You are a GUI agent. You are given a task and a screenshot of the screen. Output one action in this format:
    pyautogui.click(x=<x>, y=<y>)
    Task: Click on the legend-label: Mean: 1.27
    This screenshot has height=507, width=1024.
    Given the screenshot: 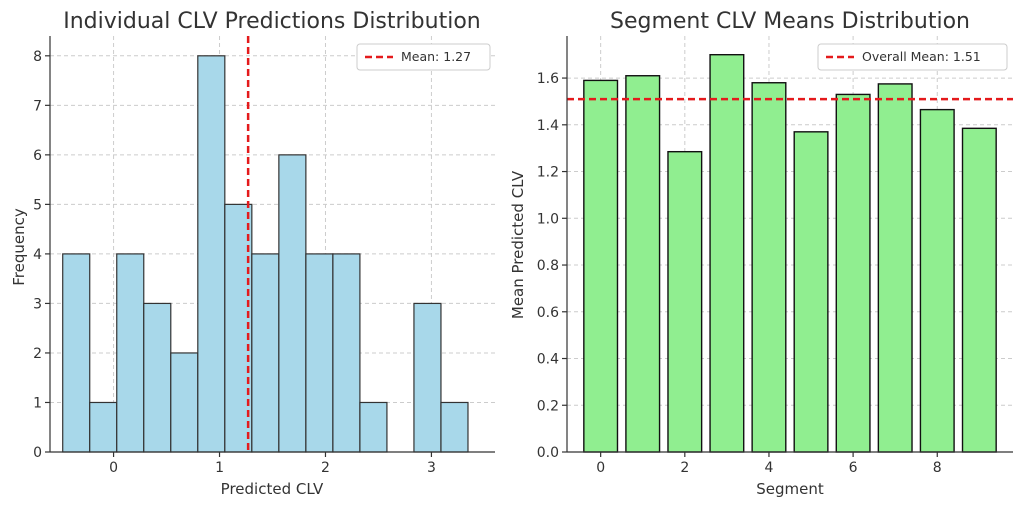 What is the action you would take?
    pyautogui.click(x=436, y=56)
    